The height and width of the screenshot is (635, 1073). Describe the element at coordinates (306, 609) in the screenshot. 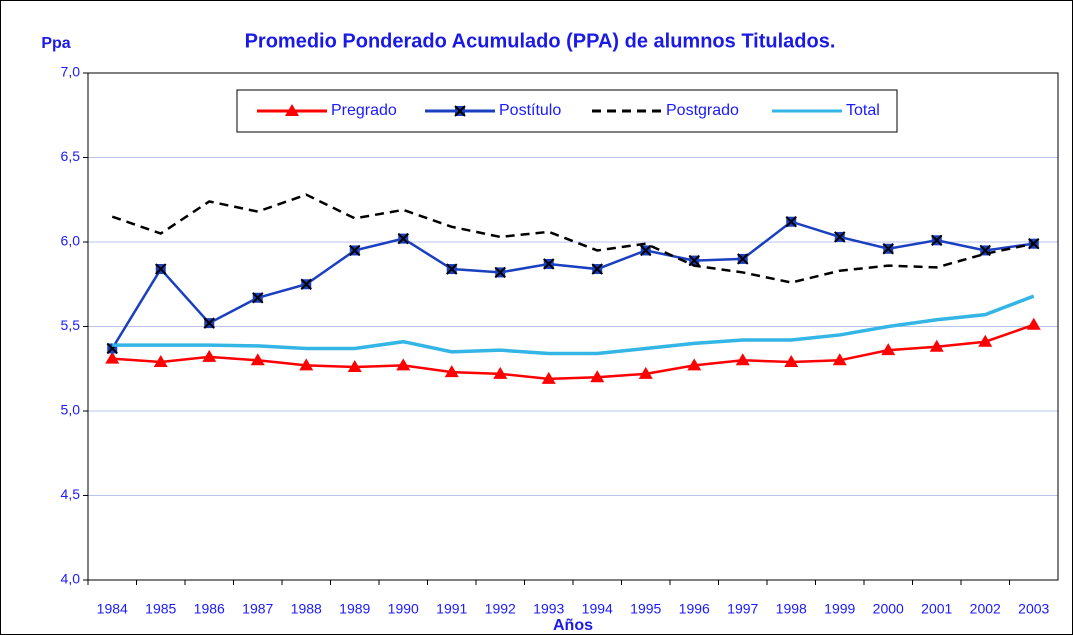

I see `x-tick-label: 1988` at that location.